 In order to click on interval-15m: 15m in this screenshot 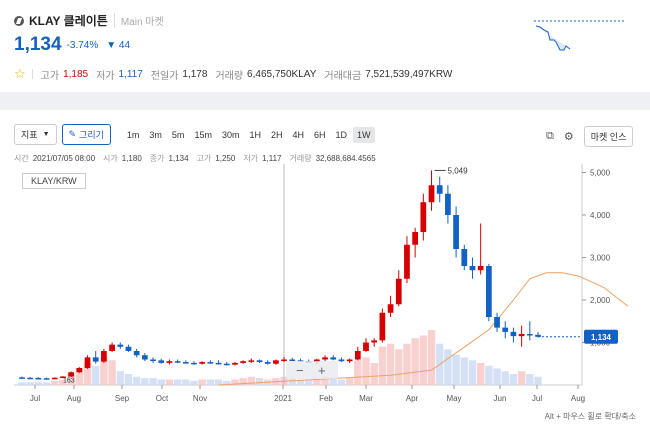, I will do `click(203, 134)`.